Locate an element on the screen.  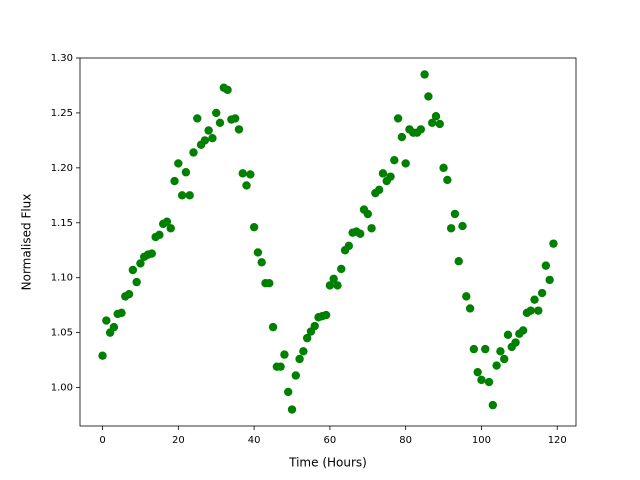
y-tick-label: 1.30 is located at coordinates (62, 58).